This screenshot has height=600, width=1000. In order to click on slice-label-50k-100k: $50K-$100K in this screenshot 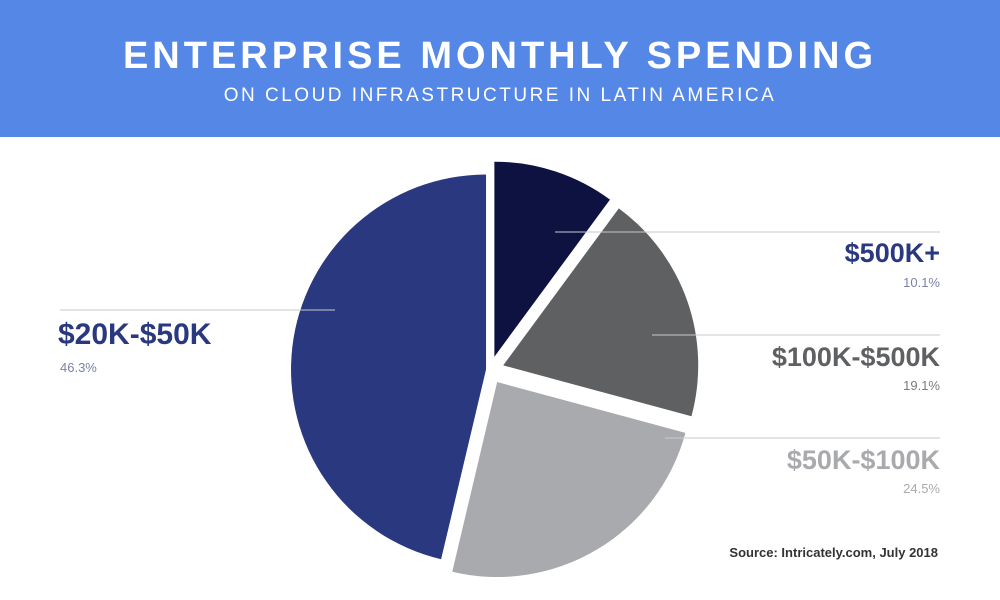, I will do `click(863, 460)`.